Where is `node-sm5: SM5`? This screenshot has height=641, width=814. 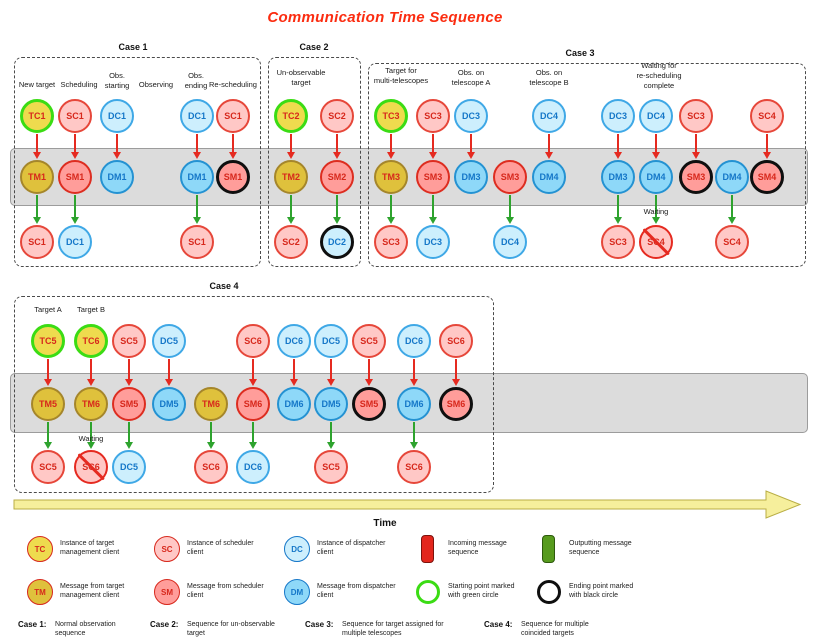 node-sm5: SM5 is located at coordinates (369, 404).